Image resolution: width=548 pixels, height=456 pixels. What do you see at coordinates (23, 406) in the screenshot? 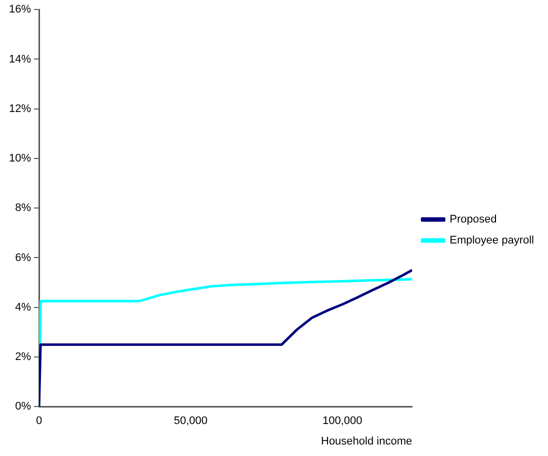
I see `y-tick-label: 0%` at bounding box center [23, 406].